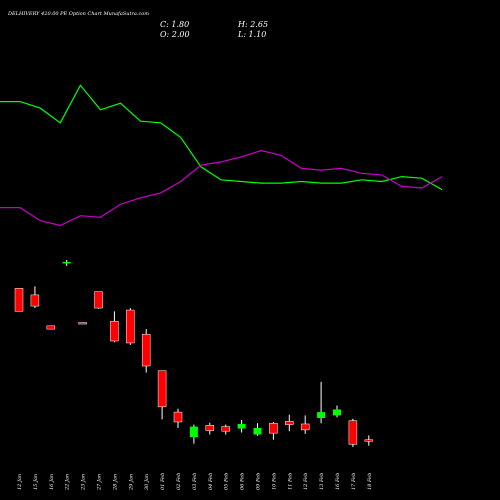  Describe the element at coordinates (211, 481) in the screenshot. I see `x-tick-label: 04 Feb` at that location.